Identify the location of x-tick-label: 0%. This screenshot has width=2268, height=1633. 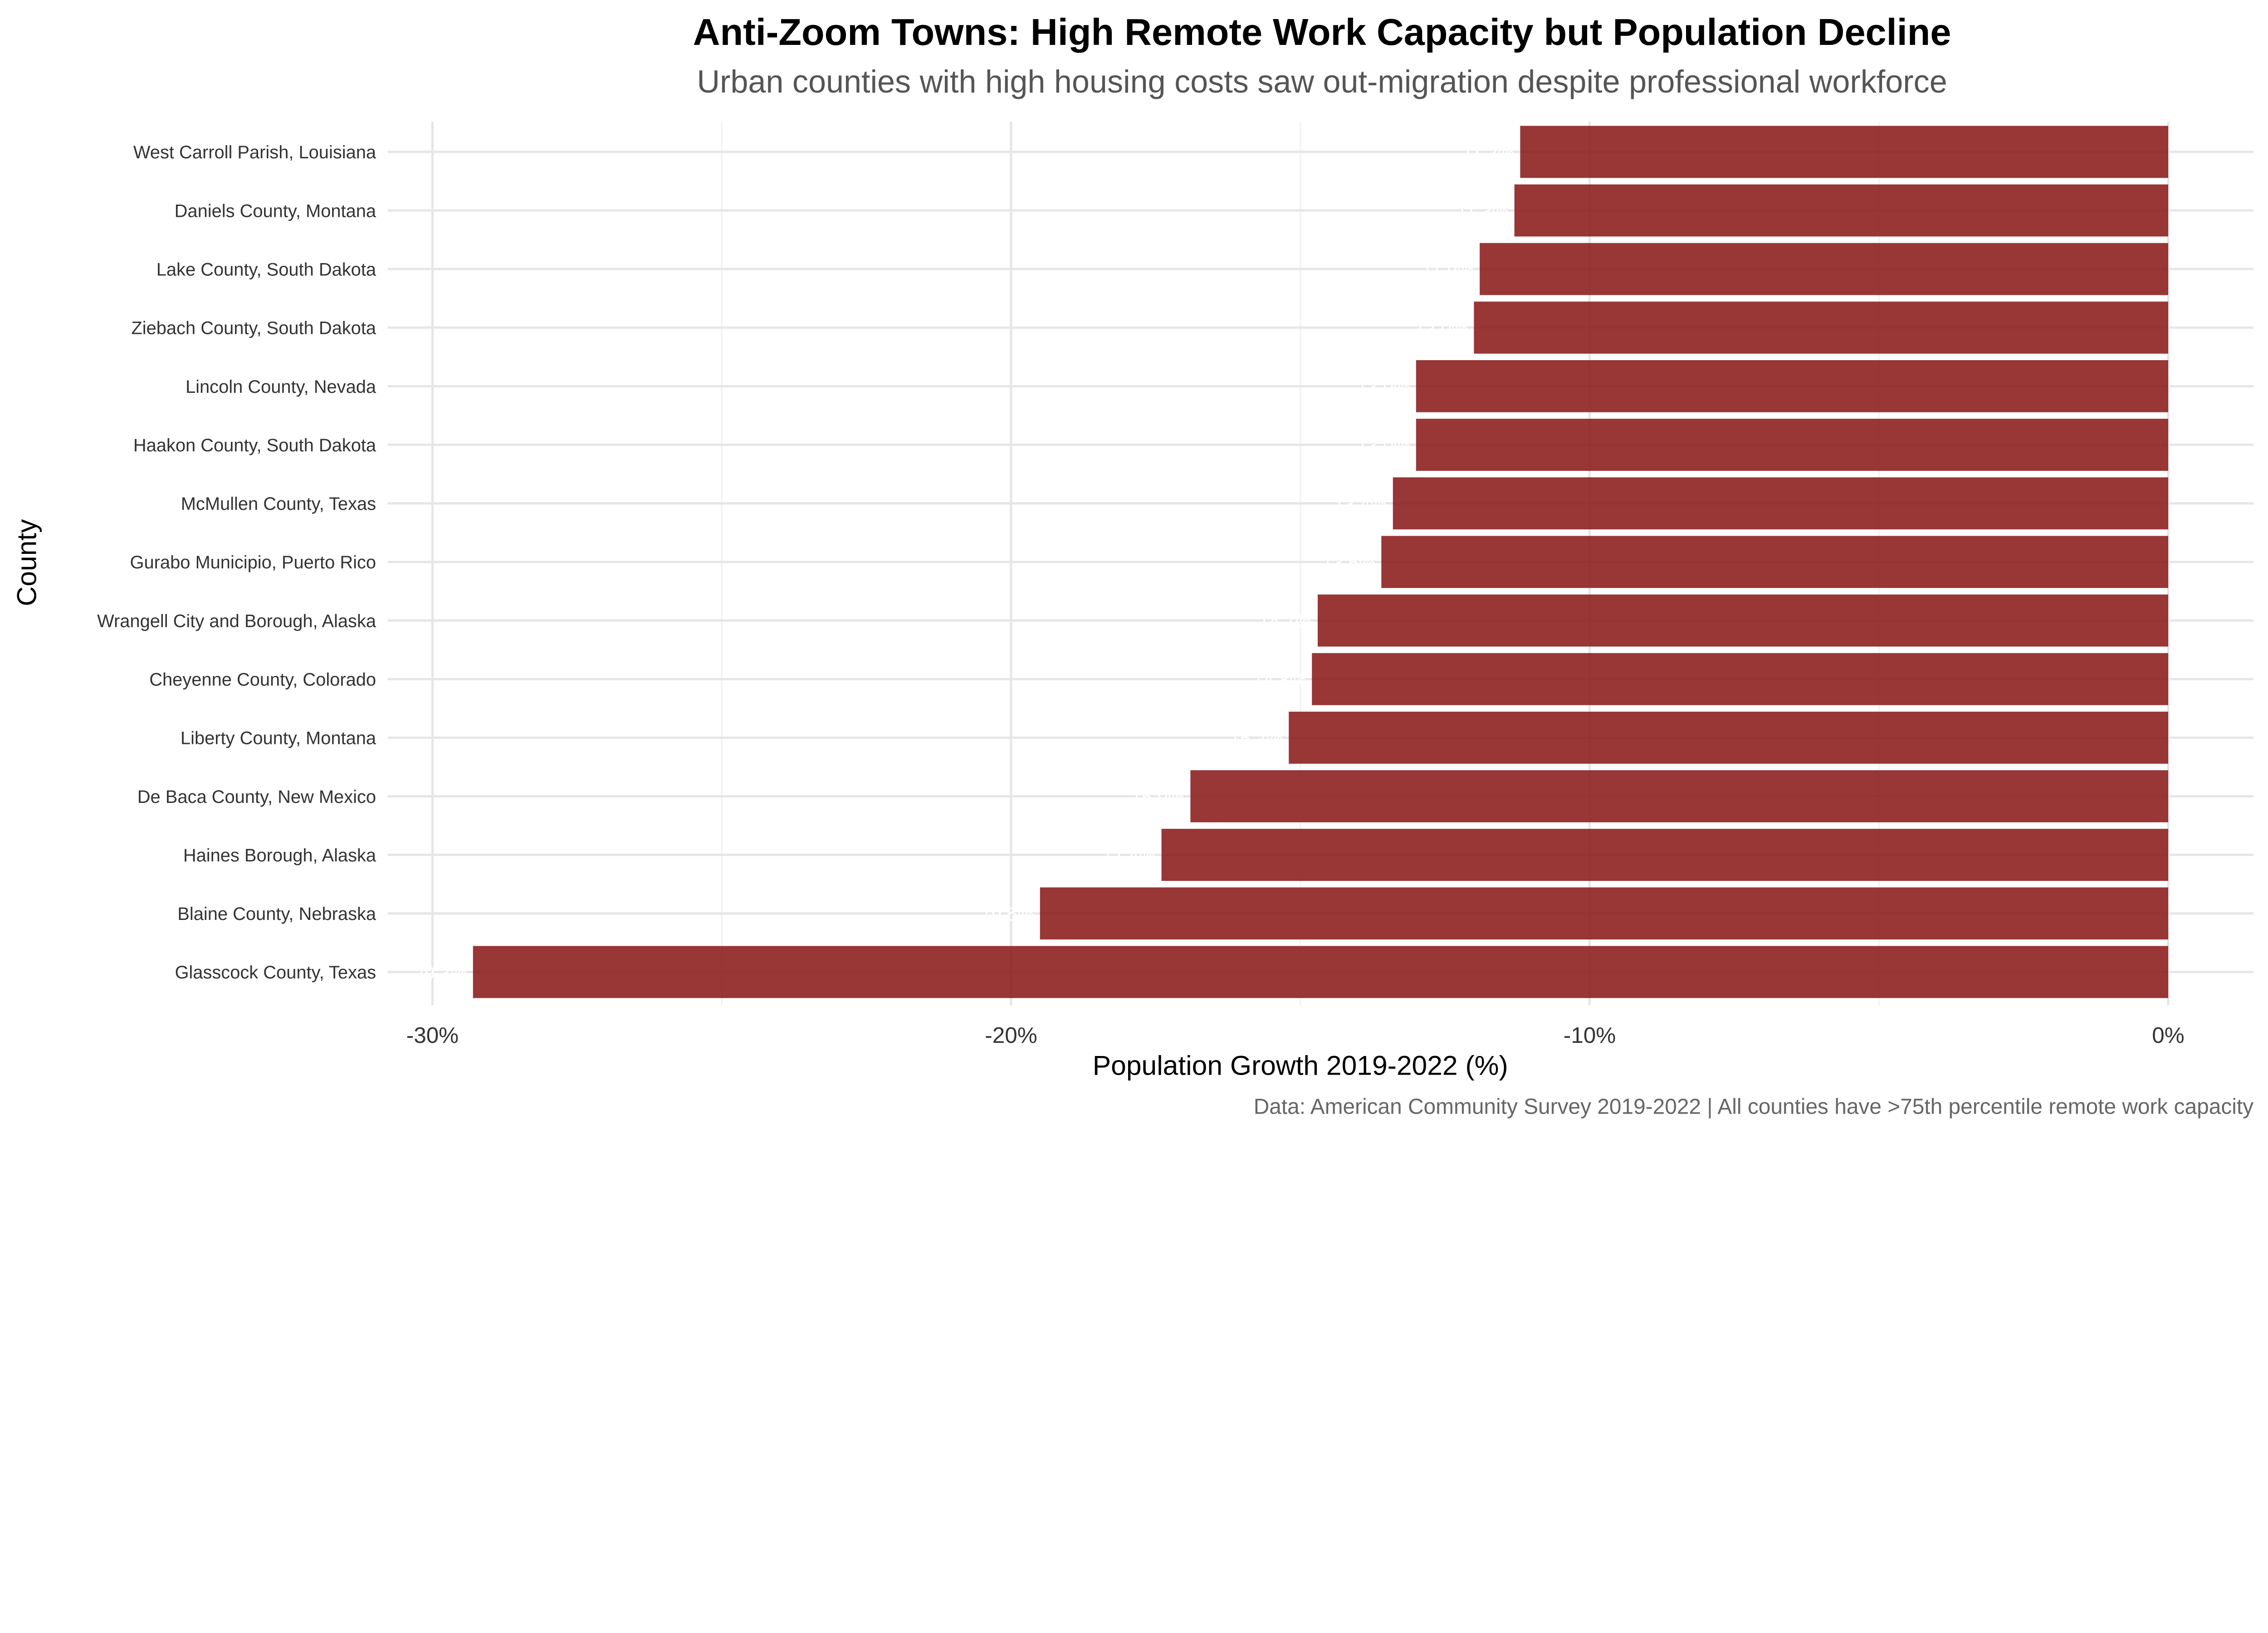
(2168, 1035).